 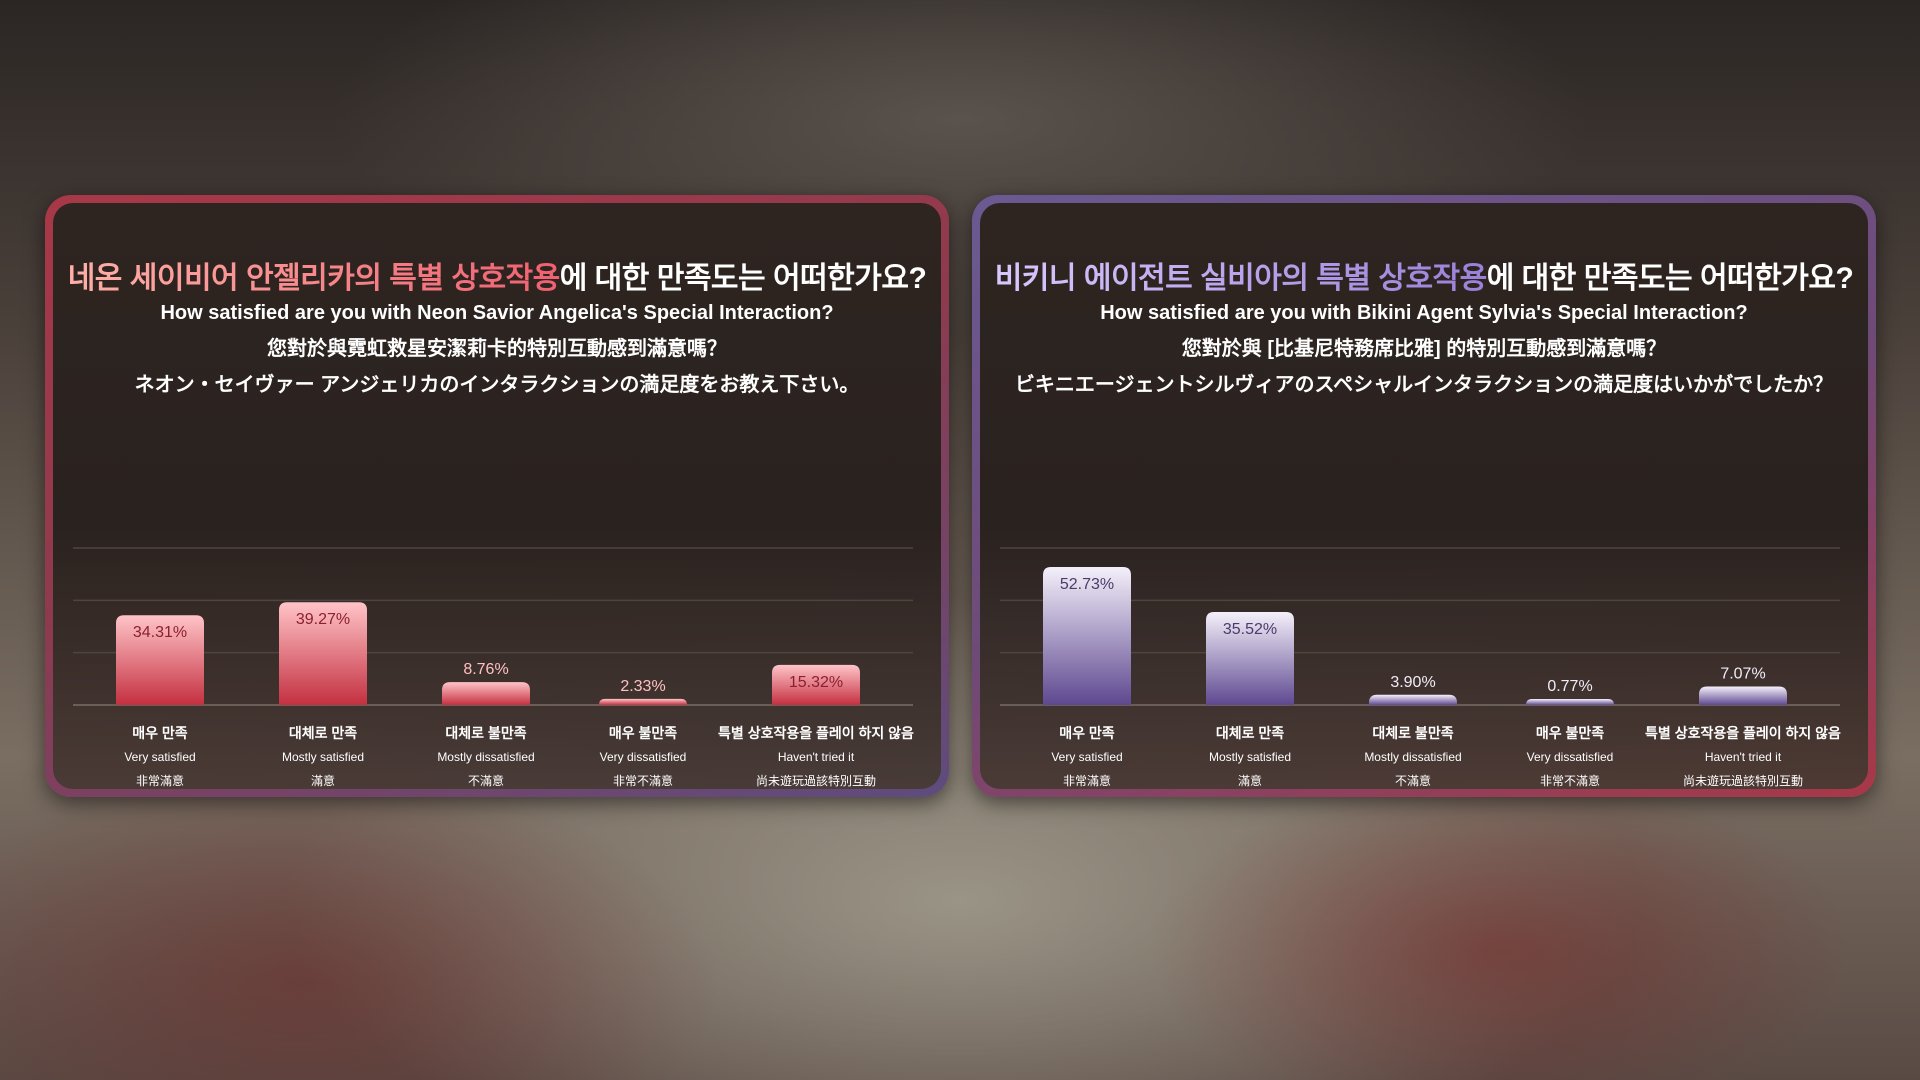 I want to click on data-label: 35.52%, so click(x=1250, y=629).